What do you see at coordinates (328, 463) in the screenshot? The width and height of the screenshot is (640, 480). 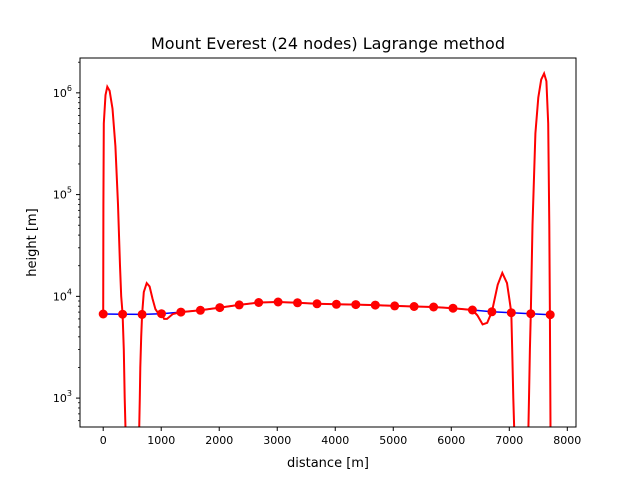 I see `x-axis-label: distance [m]` at bounding box center [328, 463].